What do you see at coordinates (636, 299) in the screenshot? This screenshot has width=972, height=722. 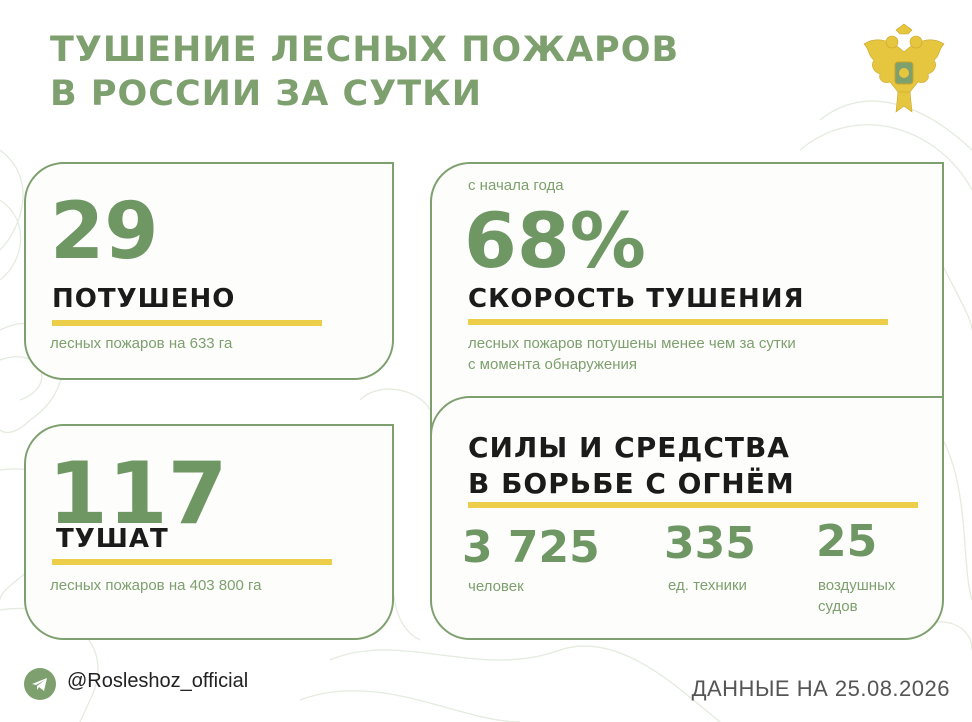 I see `speed-label: СКОРОСТЬ ТУШЕНИЯ` at bounding box center [636, 299].